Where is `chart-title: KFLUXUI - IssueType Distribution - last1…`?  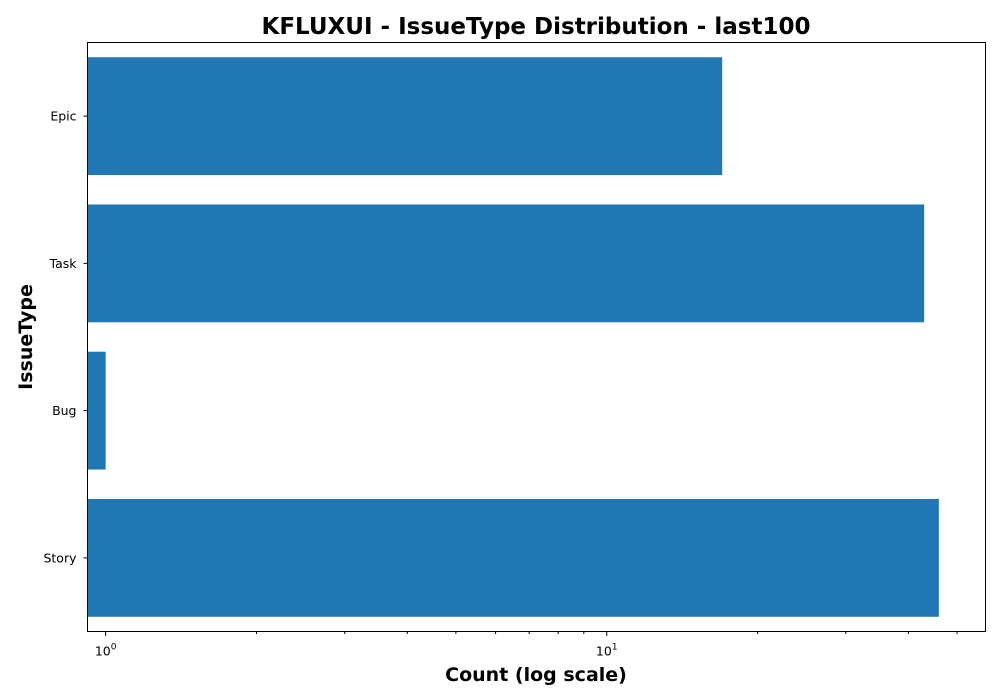 chart-title: KFLUXUI - IssueType Distribution - last1… is located at coordinates (536, 27).